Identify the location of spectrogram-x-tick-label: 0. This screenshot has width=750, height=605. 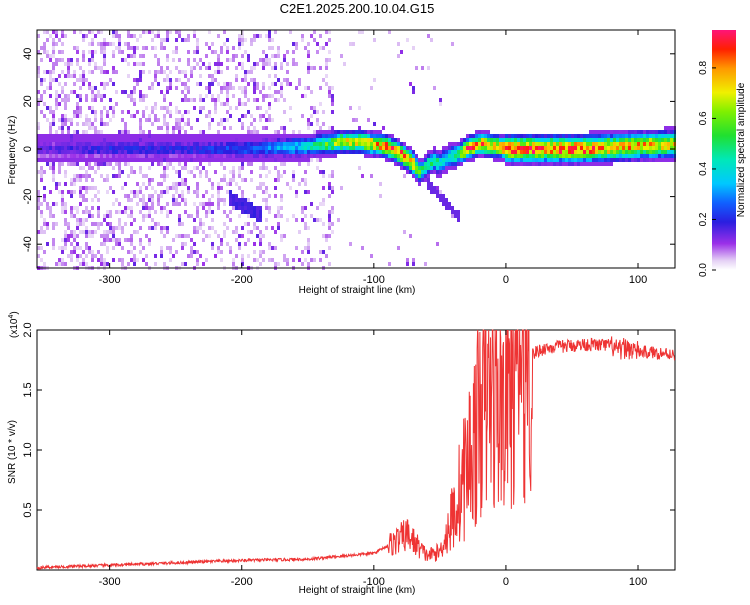
(506, 280).